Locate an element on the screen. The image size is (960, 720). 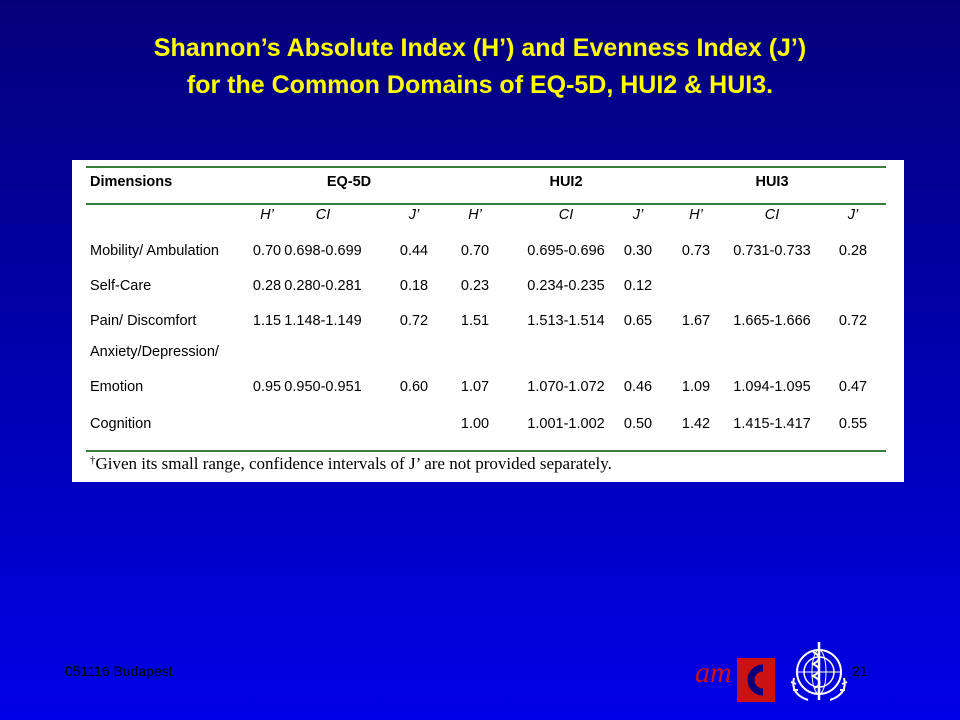
table-header-rule is located at coordinates (486, 204).